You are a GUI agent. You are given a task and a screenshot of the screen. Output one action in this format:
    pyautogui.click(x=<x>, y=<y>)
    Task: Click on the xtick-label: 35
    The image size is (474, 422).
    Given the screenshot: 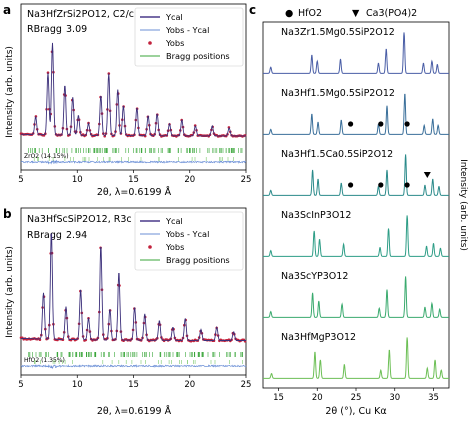 What is the action you would take?
    pyautogui.click(x=433, y=398)
    